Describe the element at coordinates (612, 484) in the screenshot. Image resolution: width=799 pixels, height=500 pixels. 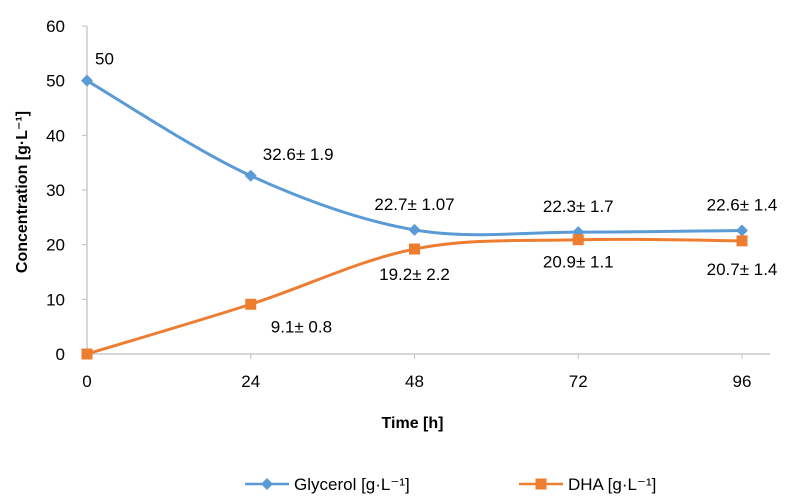
I see `legend-label-dha: DHA [g·L⁻¹]` at that location.